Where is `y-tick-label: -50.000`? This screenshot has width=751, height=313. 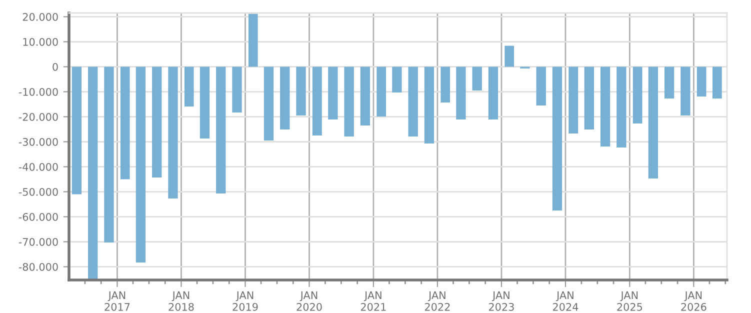
y-tick-label: -50.000 is located at coordinates (38, 192).